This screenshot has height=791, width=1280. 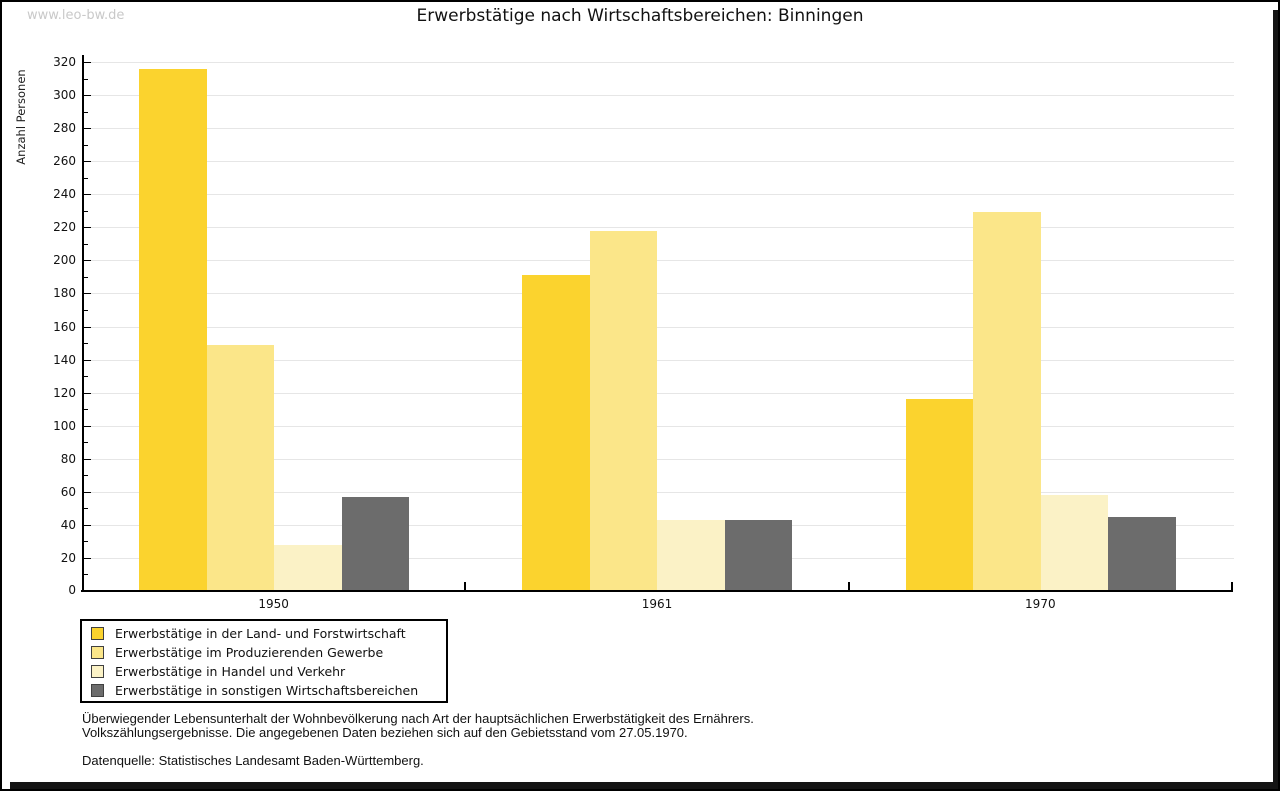 I want to click on y-tick-label-180: 180, so click(x=64, y=293).